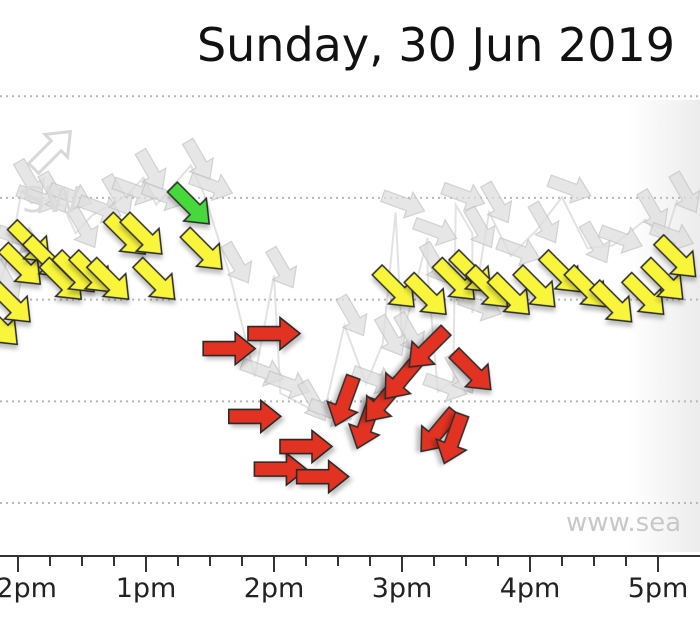 Image resolution: width=700 pixels, height=644 pixels. What do you see at coordinates (664, 326) in the screenshot?
I see `night-shading` at bounding box center [664, 326].